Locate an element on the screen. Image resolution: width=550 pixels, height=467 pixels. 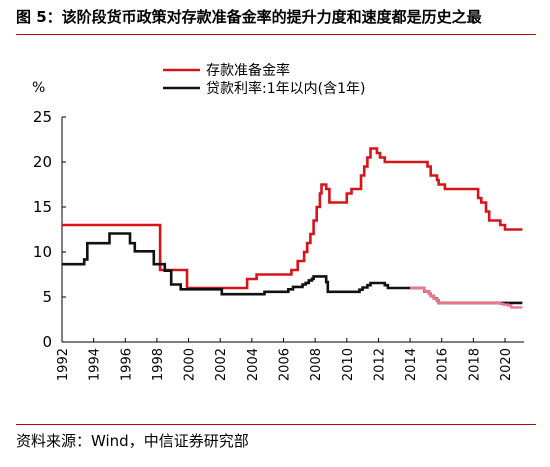
x-tick-label: 2000 is located at coordinates (190, 364).